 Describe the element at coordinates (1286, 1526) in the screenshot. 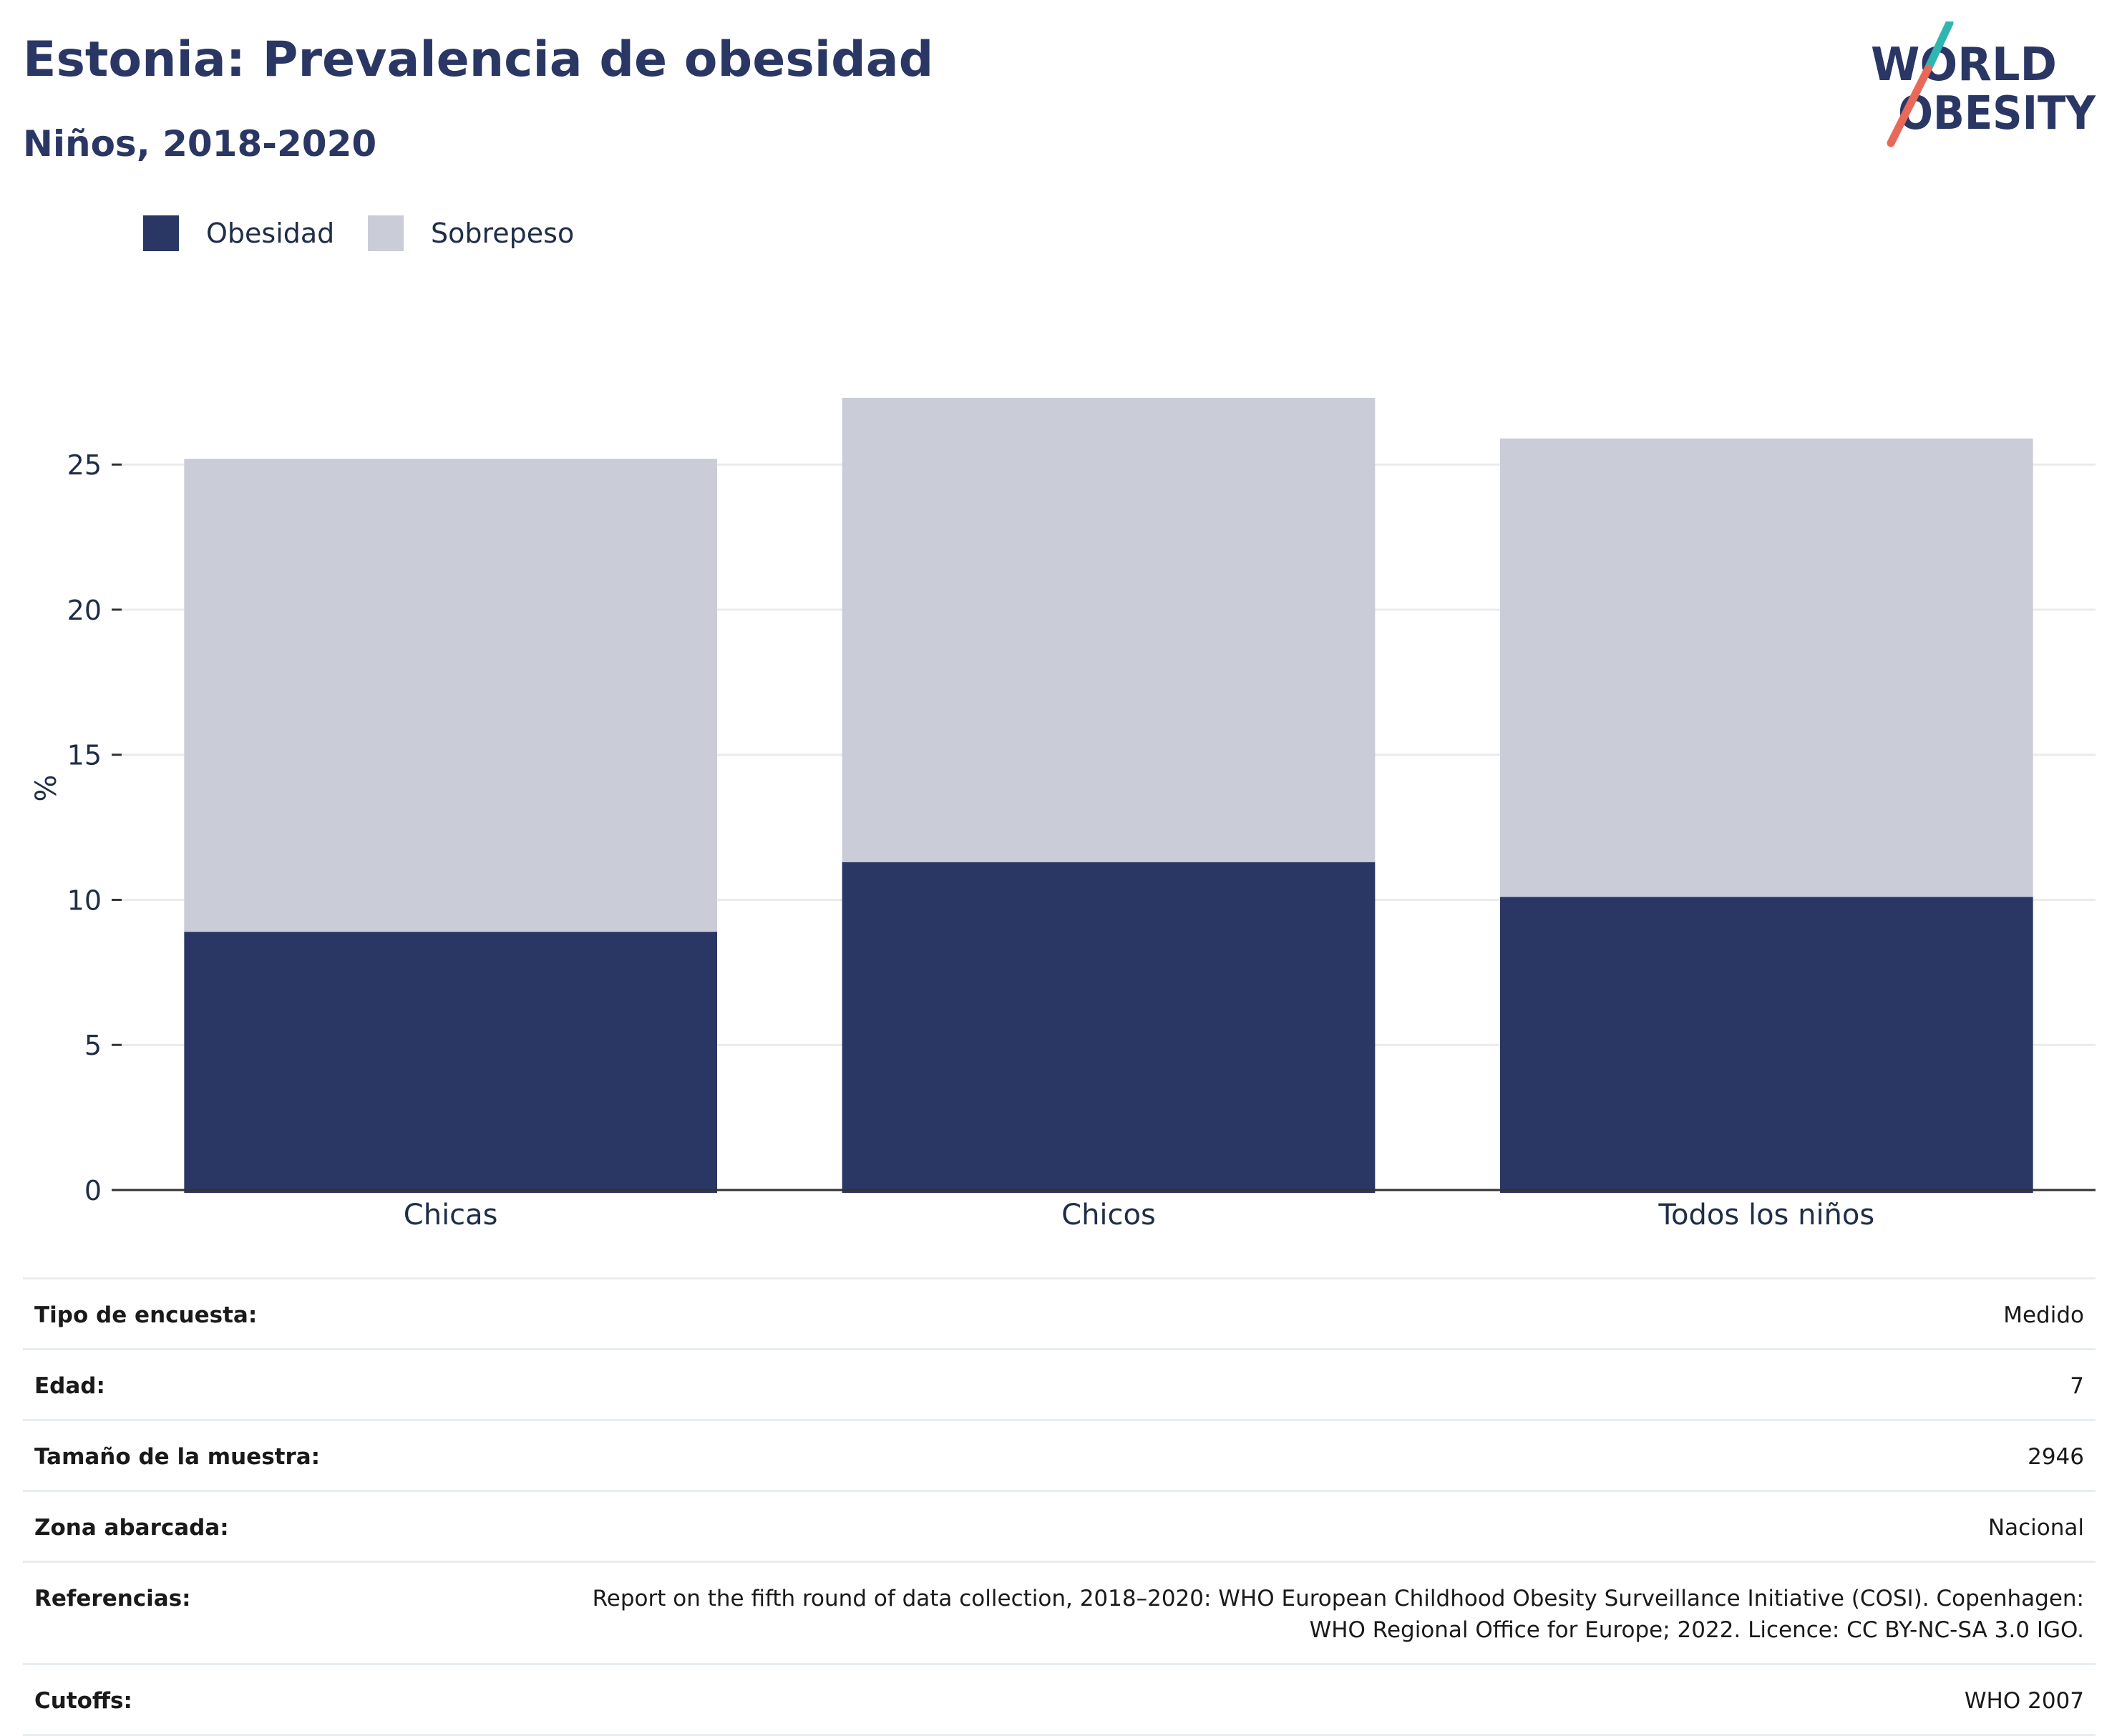

I see `info-value: Nacional` at that location.